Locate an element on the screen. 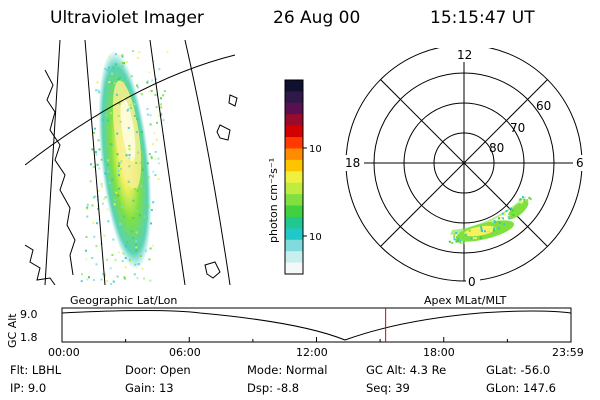  aurora-emission-polar is located at coordinates (490, 220).